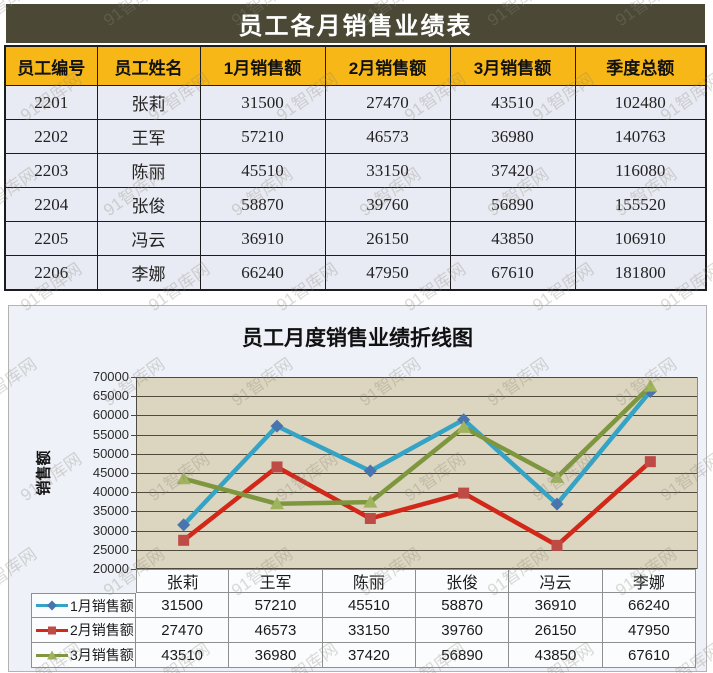  What do you see at coordinates (276, 655) in the screenshot?
I see `data-table-value: 36980` at bounding box center [276, 655].